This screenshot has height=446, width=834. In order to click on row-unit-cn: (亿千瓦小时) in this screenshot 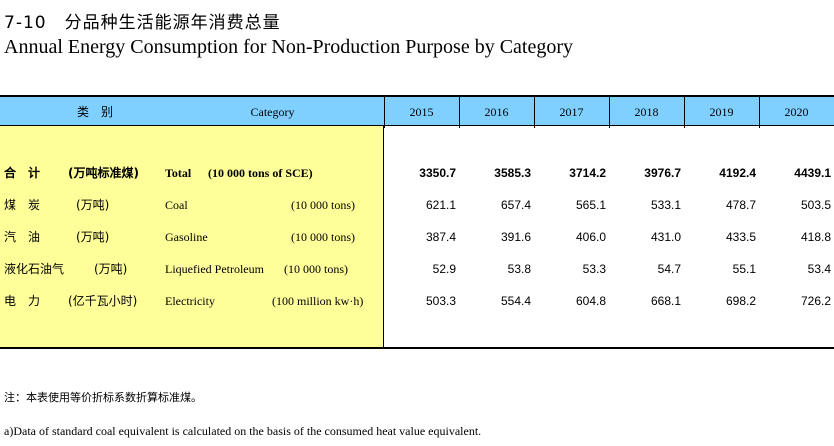, I will do `click(103, 301)`.